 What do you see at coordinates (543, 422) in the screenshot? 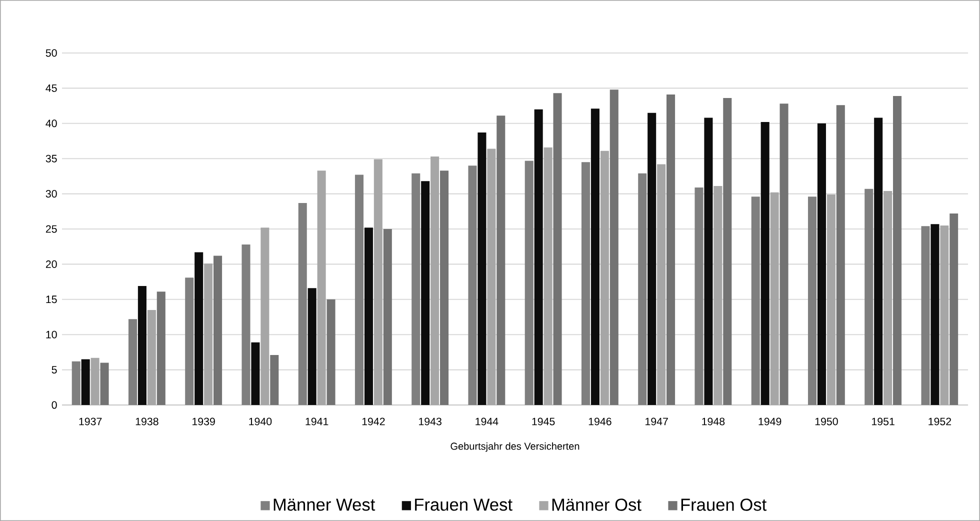
I see `x-tick-label: 1945` at bounding box center [543, 422].